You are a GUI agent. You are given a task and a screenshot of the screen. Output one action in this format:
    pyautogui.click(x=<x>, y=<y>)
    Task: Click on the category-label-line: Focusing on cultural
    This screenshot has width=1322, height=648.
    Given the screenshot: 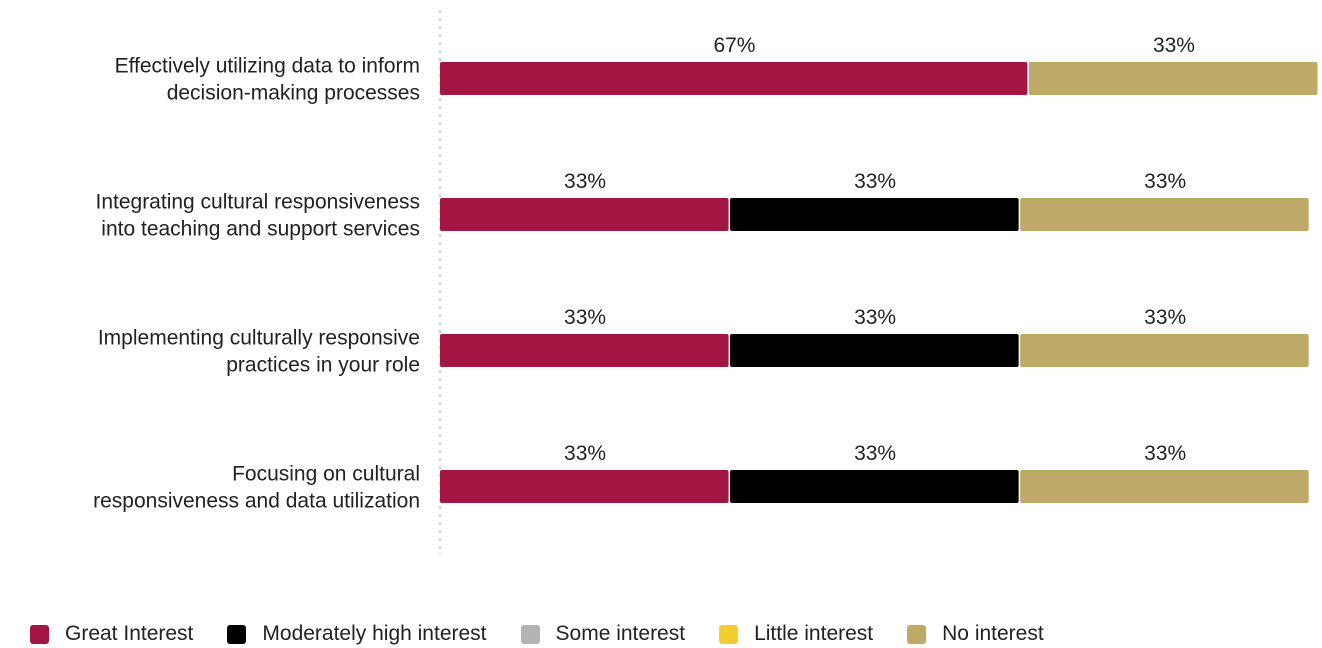 What is the action you would take?
    pyautogui.click(x=326, y=474)
    